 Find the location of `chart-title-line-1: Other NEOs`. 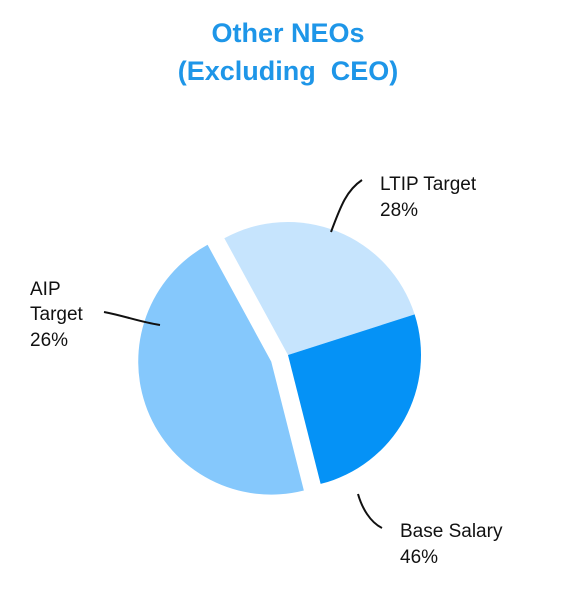

chart-title-line-1: Other NEOs is located at coordinates (288, 33).